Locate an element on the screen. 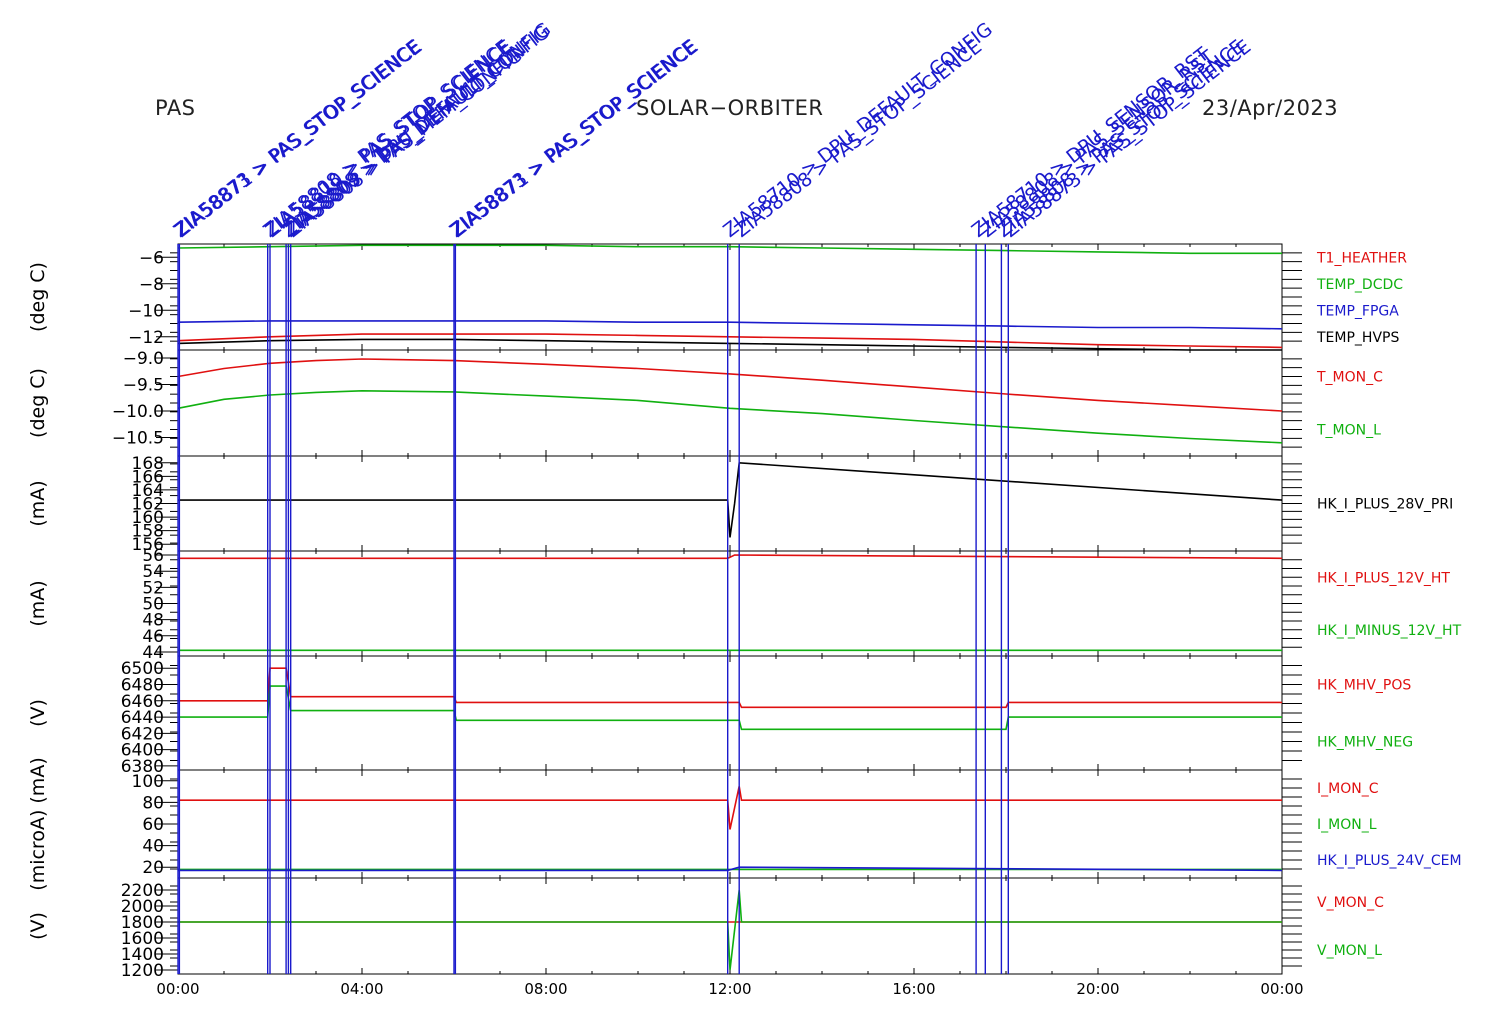 The width and height of the screenshot is (1512, 1020). y-tick-label: 6440 is located at coordinates (142, 718).